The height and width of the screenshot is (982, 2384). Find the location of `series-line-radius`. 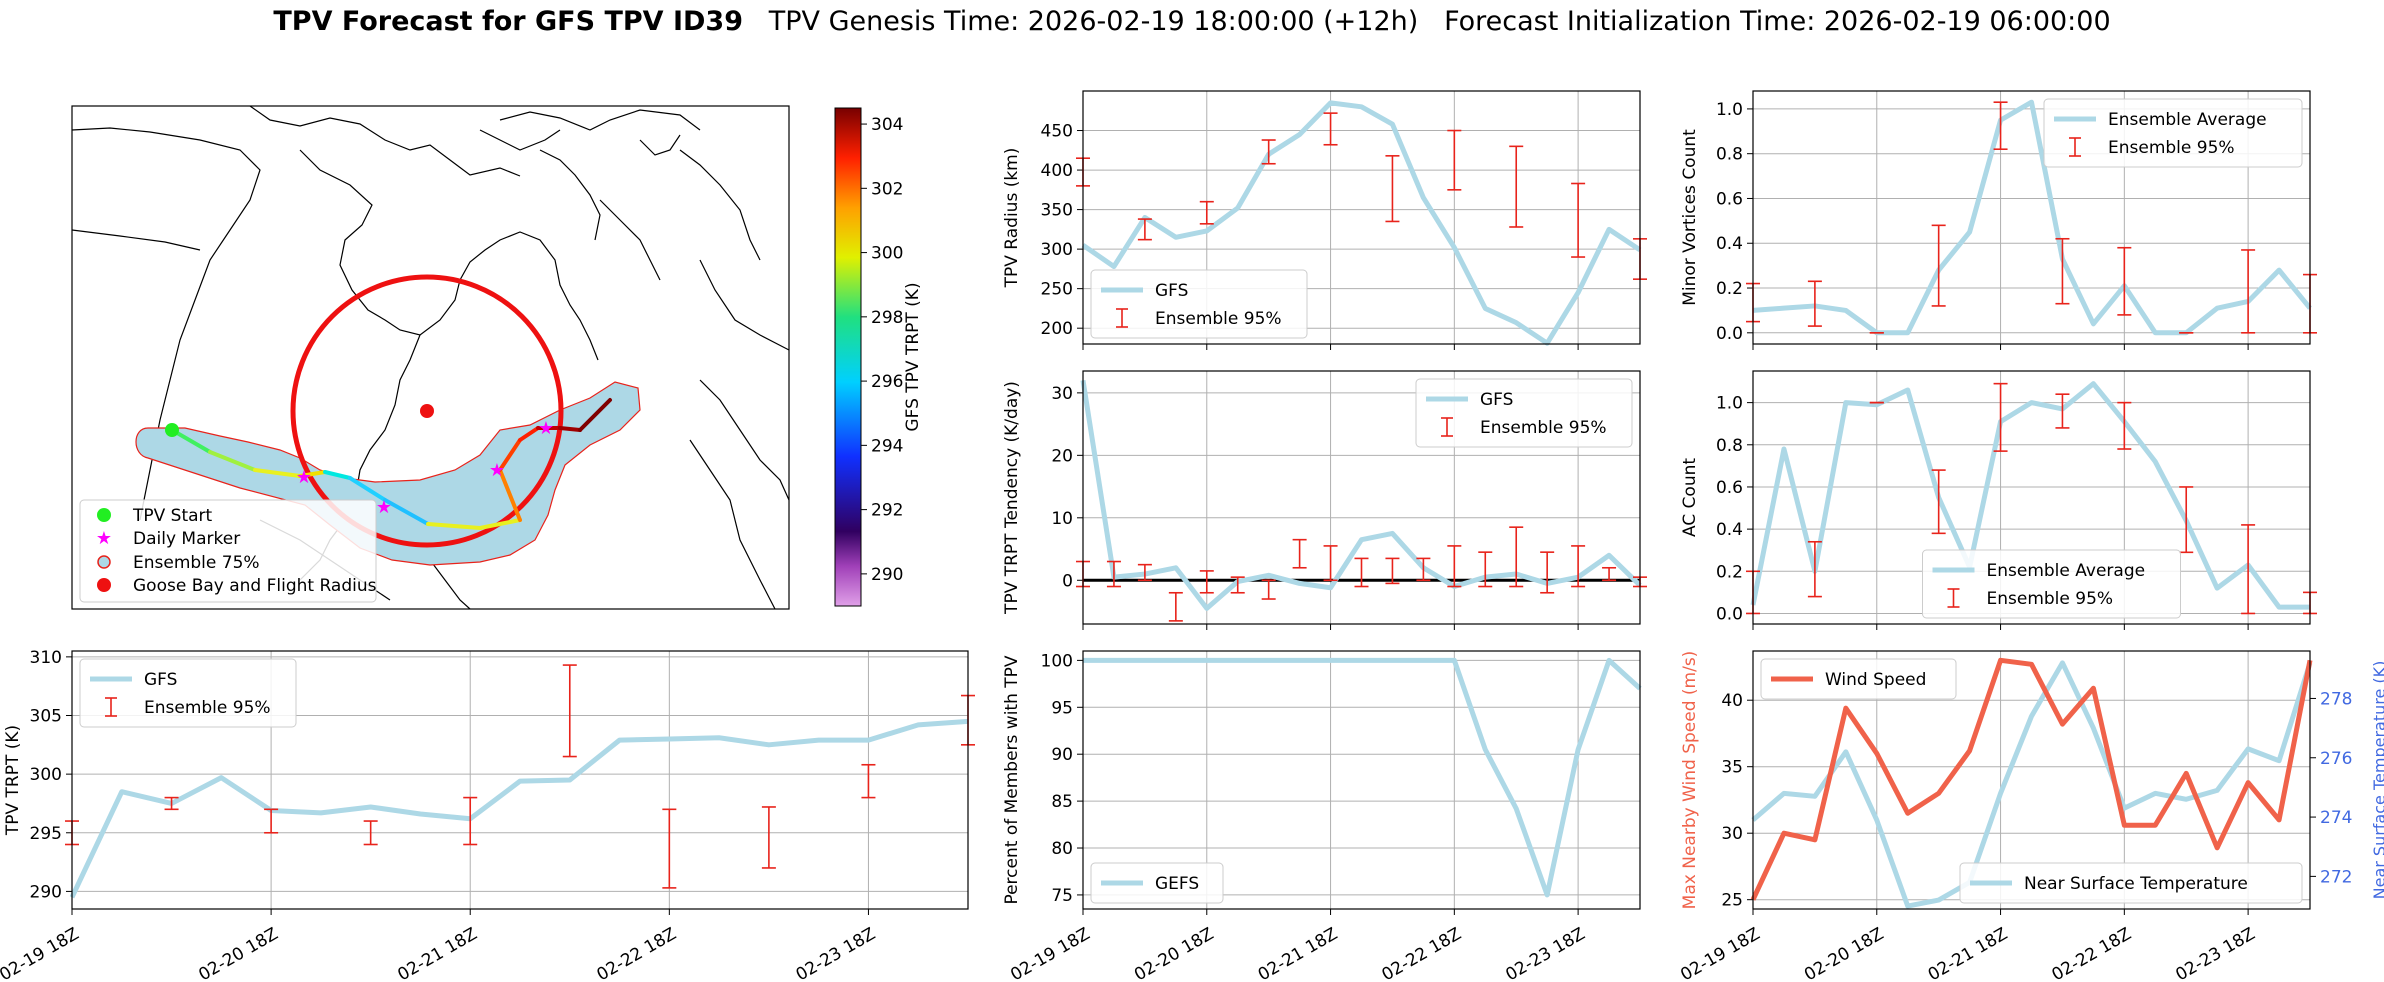

series-line-radius is located at coordinates (1361, 223).